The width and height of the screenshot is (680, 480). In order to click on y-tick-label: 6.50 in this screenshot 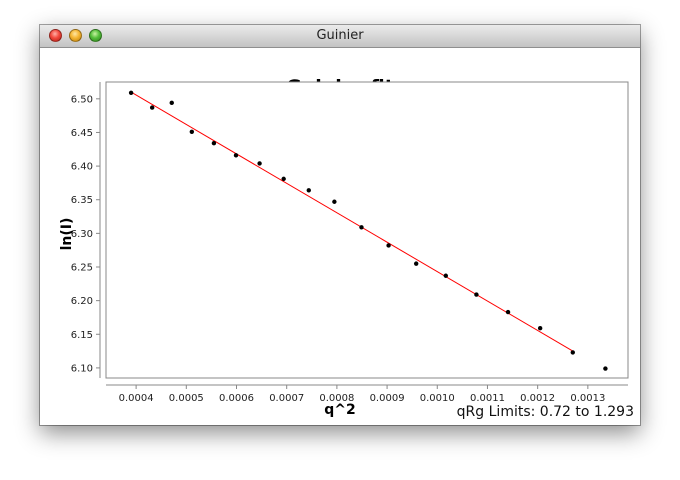, I will do `click(82, 99)`.